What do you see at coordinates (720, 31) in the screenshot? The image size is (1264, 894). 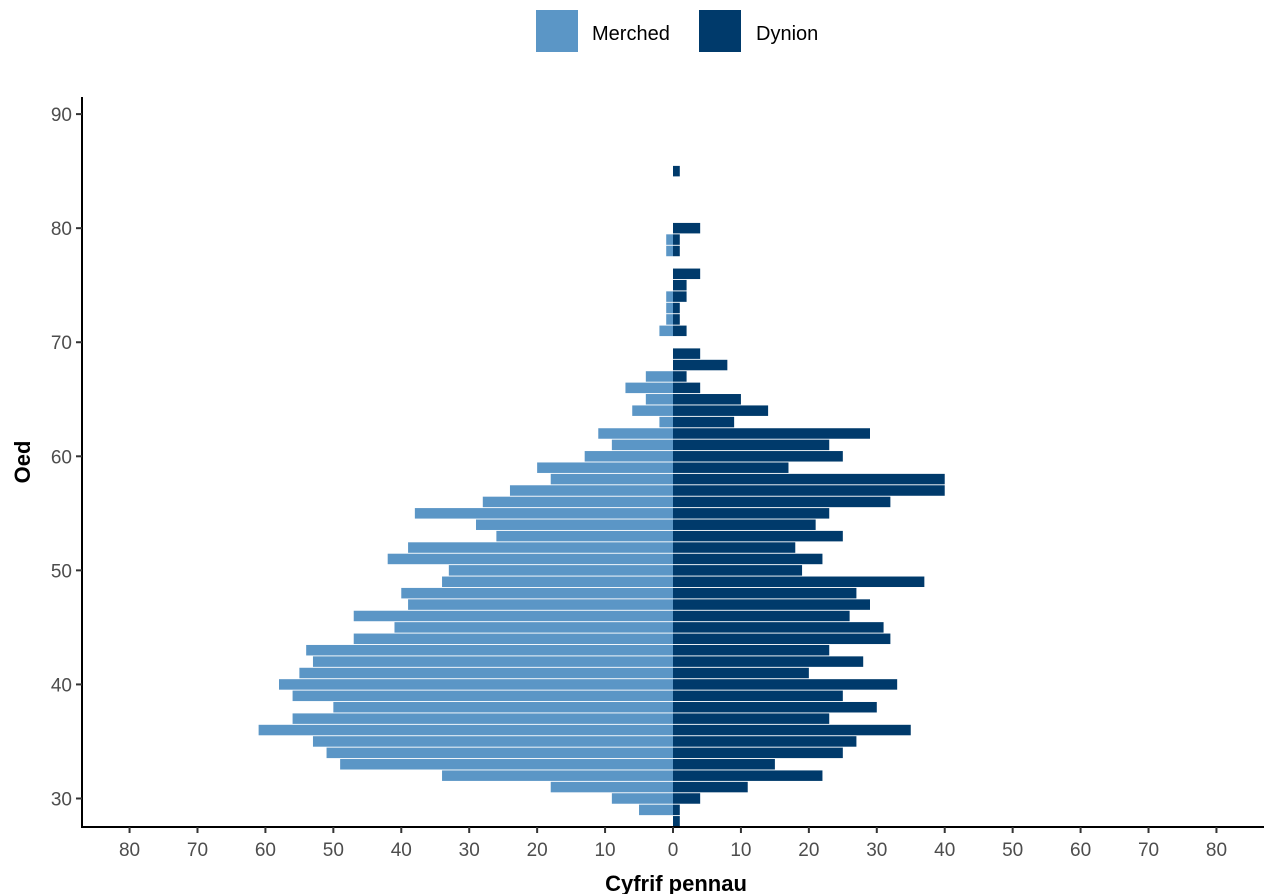 I see `legend-swatch-dynion` at bounding box center [720, 31].